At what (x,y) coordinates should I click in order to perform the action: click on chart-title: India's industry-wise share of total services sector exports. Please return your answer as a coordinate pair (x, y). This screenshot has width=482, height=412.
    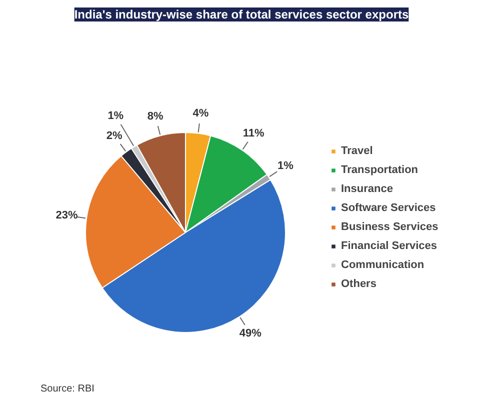
    Looking at the image, I should click on (241, 15).